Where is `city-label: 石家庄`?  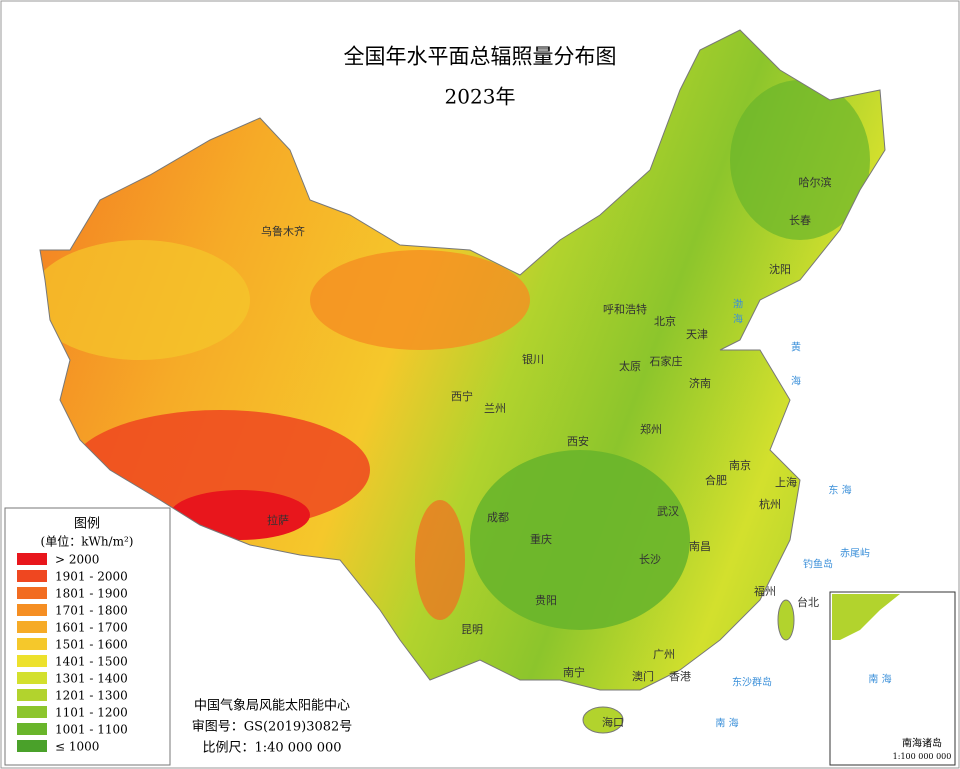
city-label: 石家庄 is located at coordinates (666, 361).